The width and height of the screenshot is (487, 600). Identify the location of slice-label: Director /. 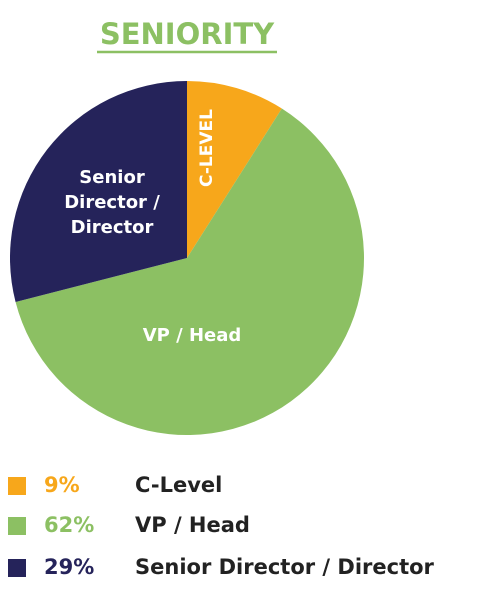
(112, 202).